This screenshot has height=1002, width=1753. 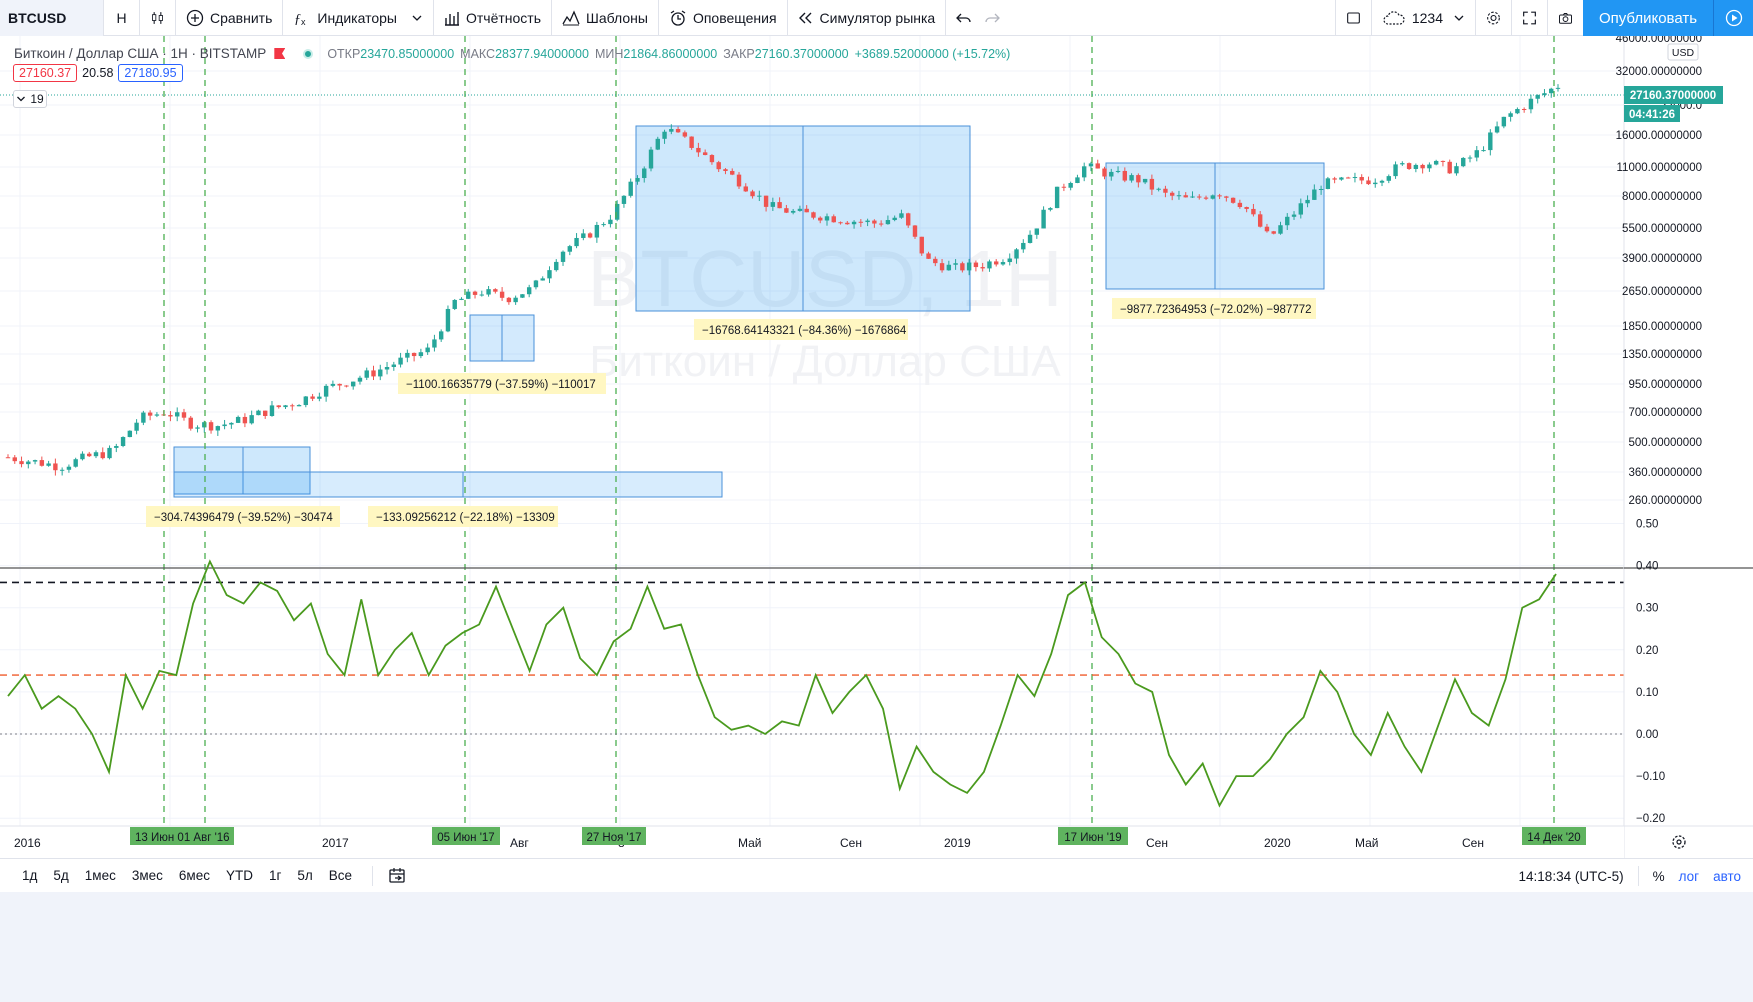 I want to click on auto-toggle: авто, so click(x=1727, y=876).